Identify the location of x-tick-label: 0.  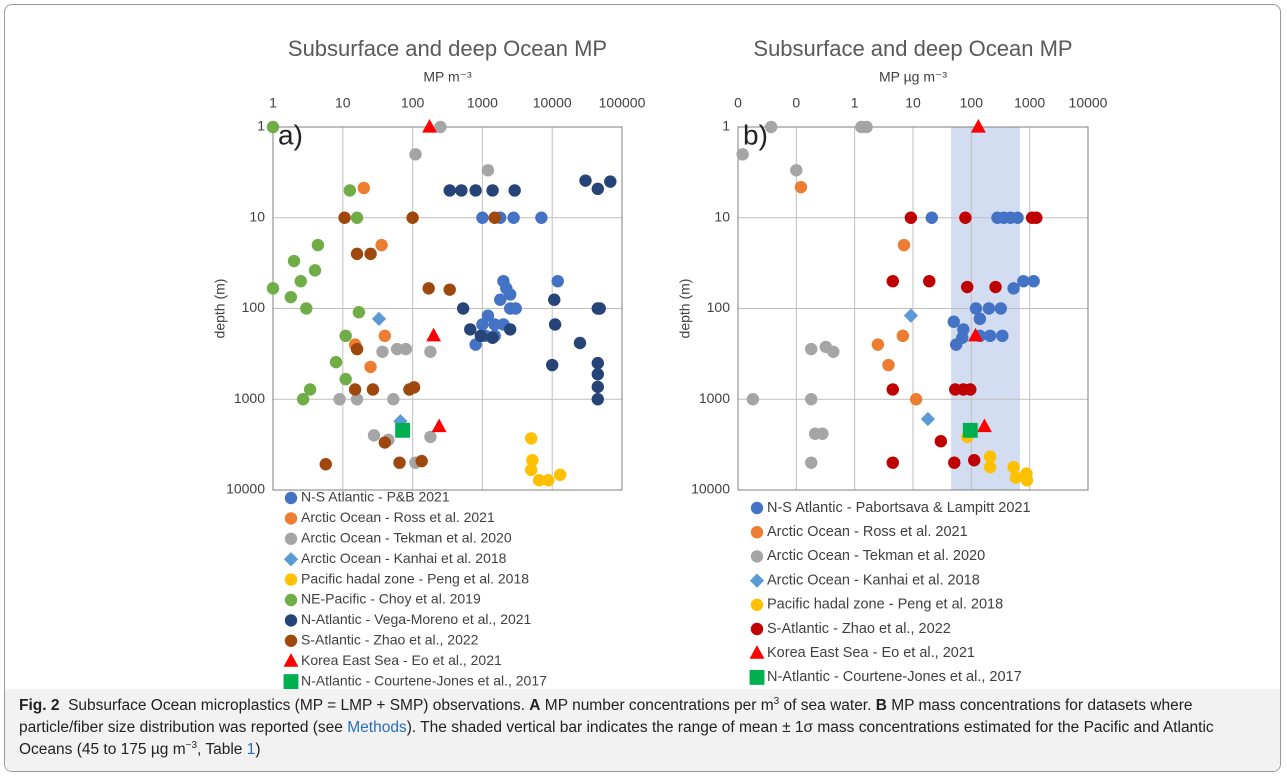
(738, 103).